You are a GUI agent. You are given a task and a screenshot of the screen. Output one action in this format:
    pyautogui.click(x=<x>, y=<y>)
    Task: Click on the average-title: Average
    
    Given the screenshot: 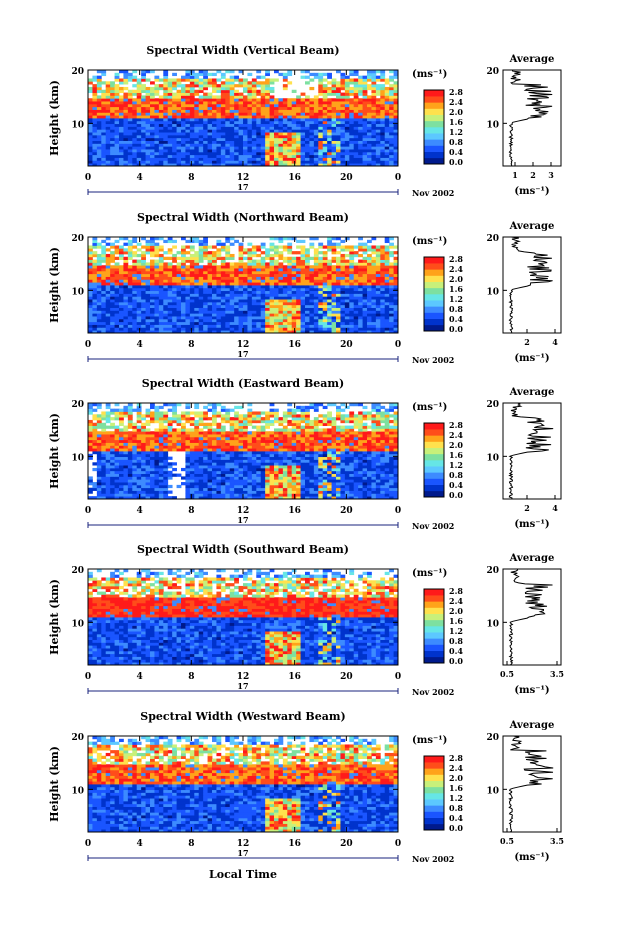 What is the action you would take?
    pyautogui.click(x=532, y=59)
    